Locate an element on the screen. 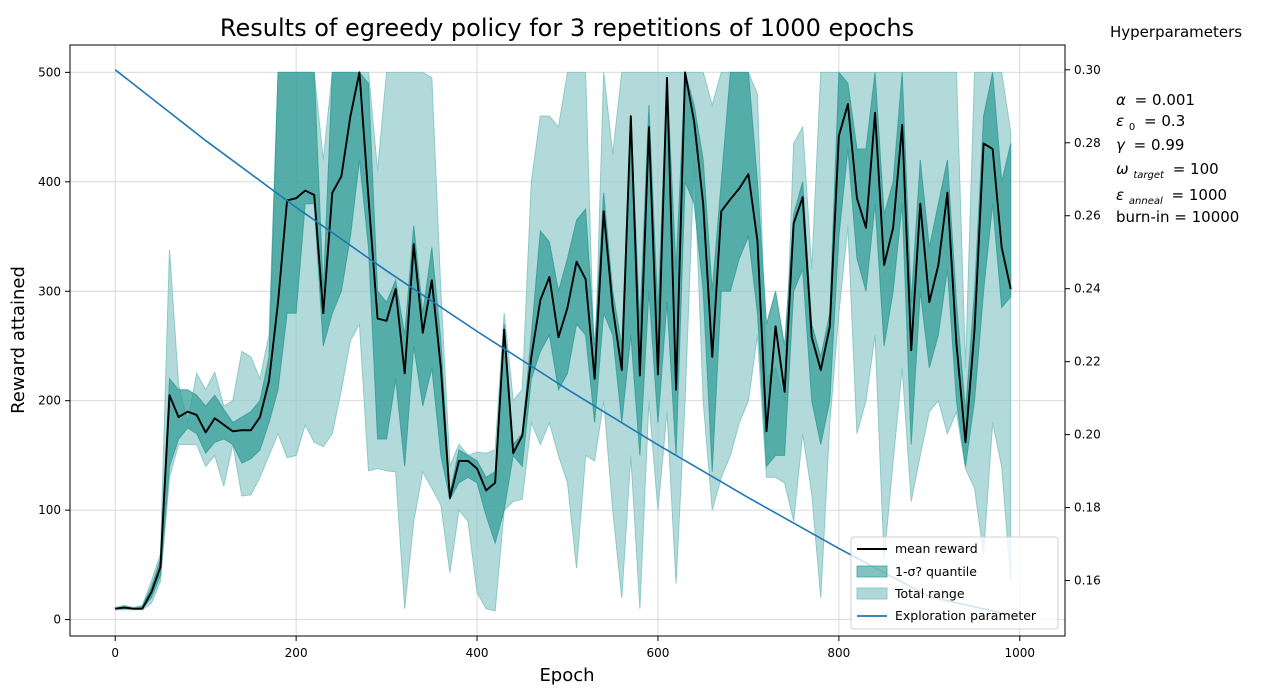 The width and height of the screenshot is (1283, 700). y2-tick-label-5: 0.26 is located at coordinates (1087, 216).